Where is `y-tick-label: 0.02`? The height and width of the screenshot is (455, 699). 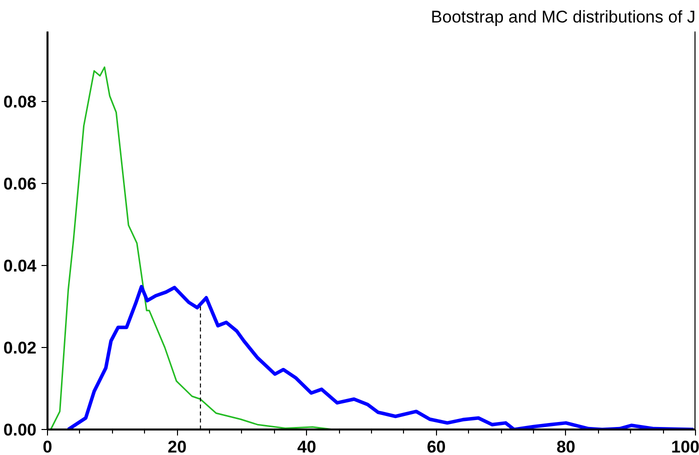 y-tick-label: 0.02 is located at coordinates (20, 348).